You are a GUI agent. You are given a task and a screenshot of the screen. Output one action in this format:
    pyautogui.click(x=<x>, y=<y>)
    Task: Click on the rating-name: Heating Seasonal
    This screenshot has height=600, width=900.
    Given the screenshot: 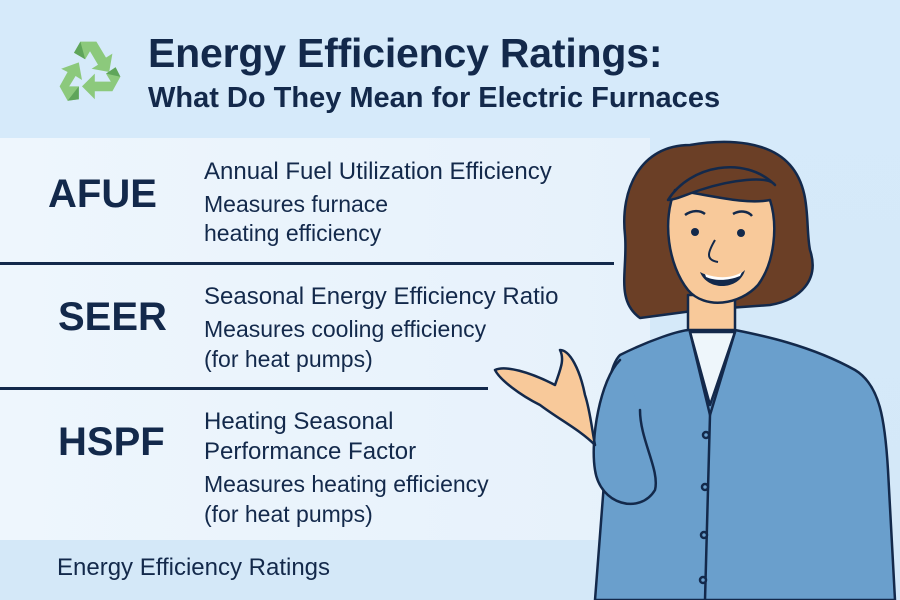 What is the action you would take?
    pyautogui.click(x=299, y=421)
    